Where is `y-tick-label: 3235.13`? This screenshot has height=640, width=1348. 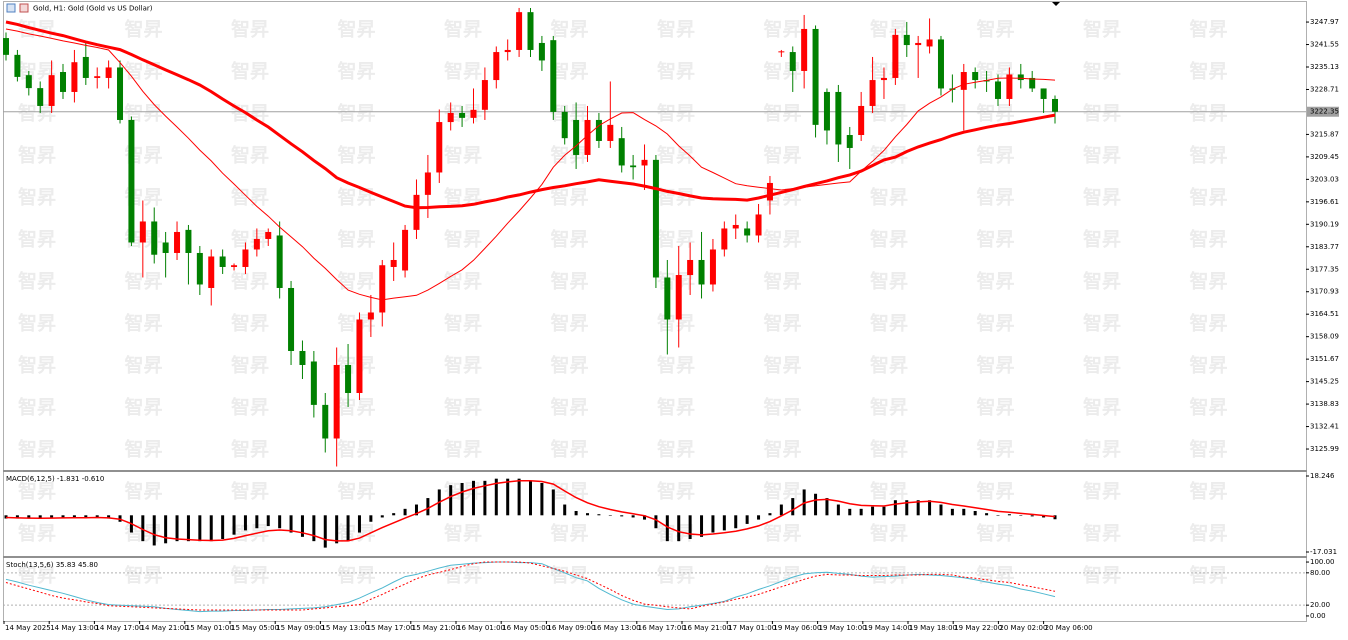
y-tick-label: 3235.13 is located at coordinates (1324, 67).